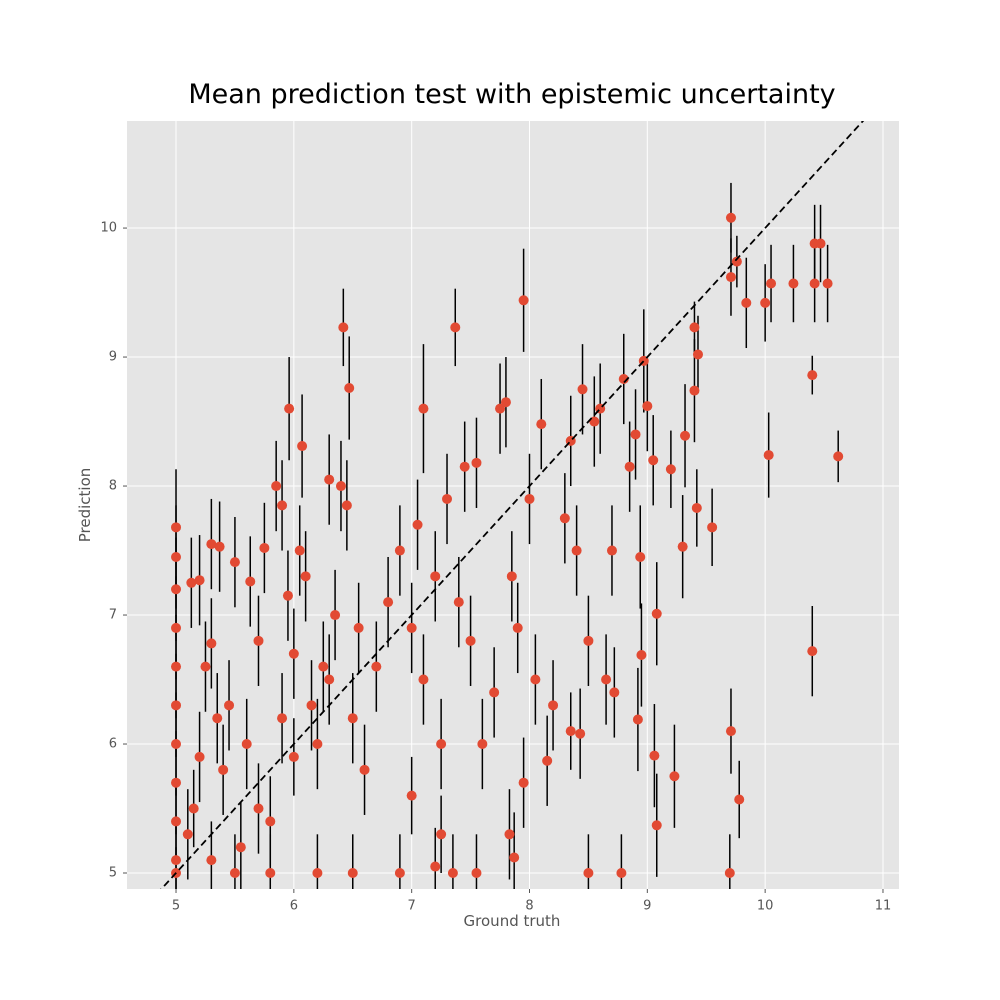 The image size is (1000, 1000). What do you see at coordinates (765, 906) in the screenshot?
I see `x-tick-label: 10` at bounding box center [765, 906].